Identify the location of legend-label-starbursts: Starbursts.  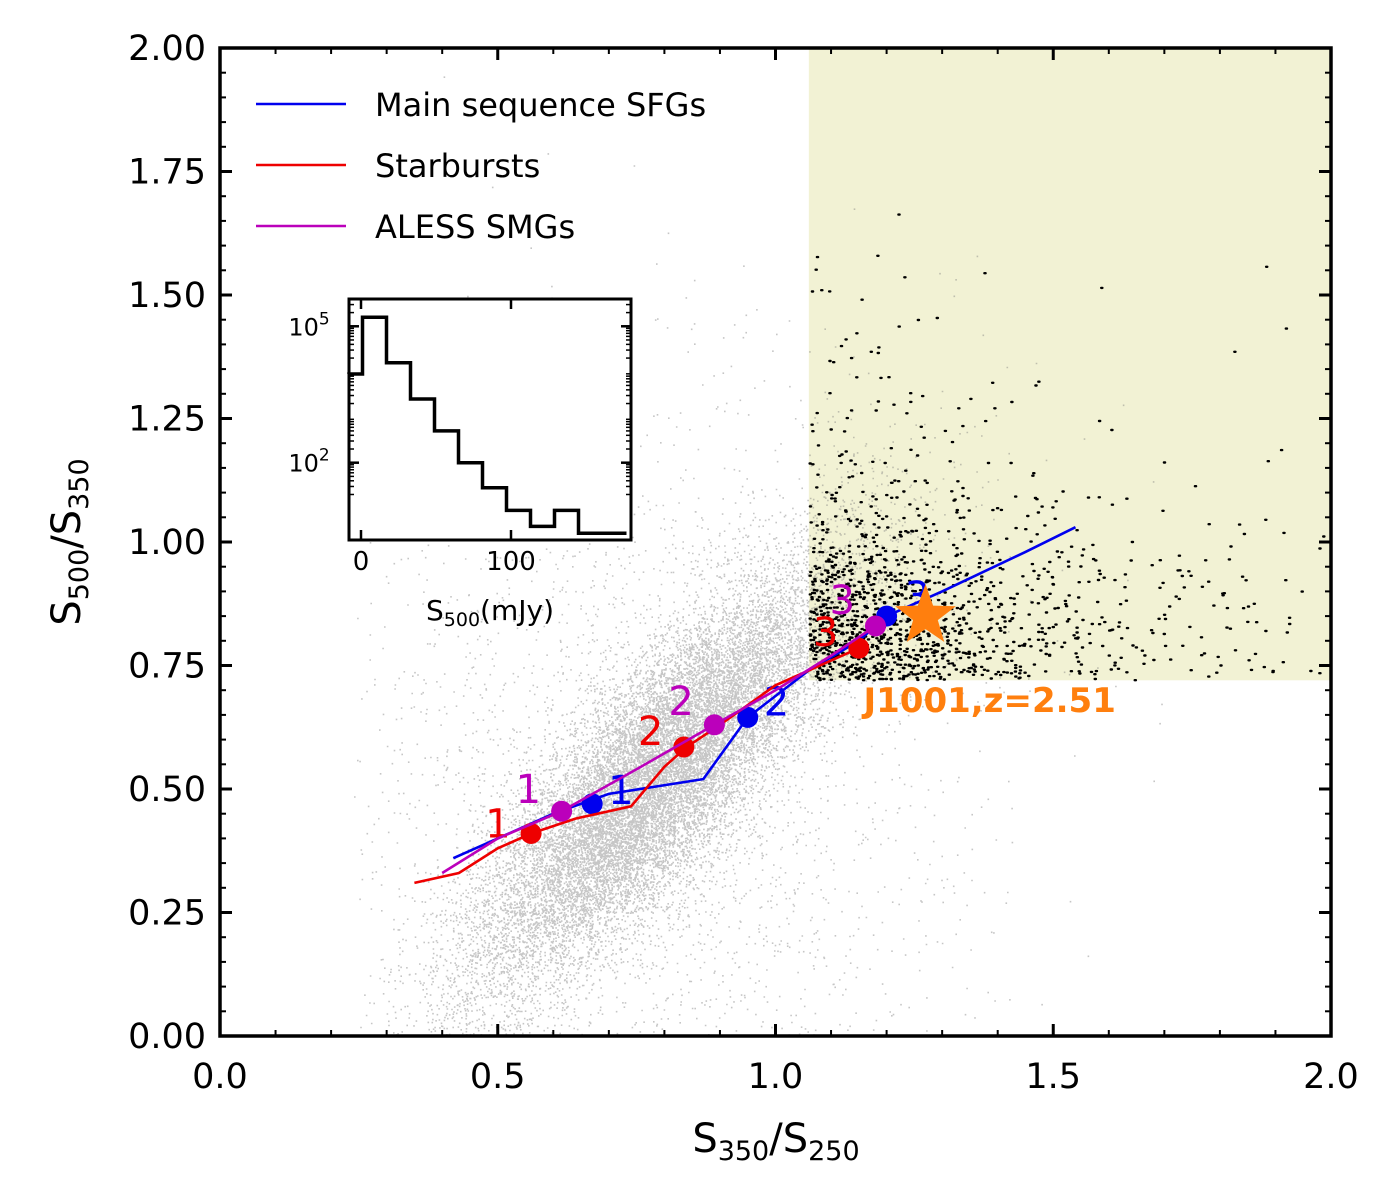
(457, 166).